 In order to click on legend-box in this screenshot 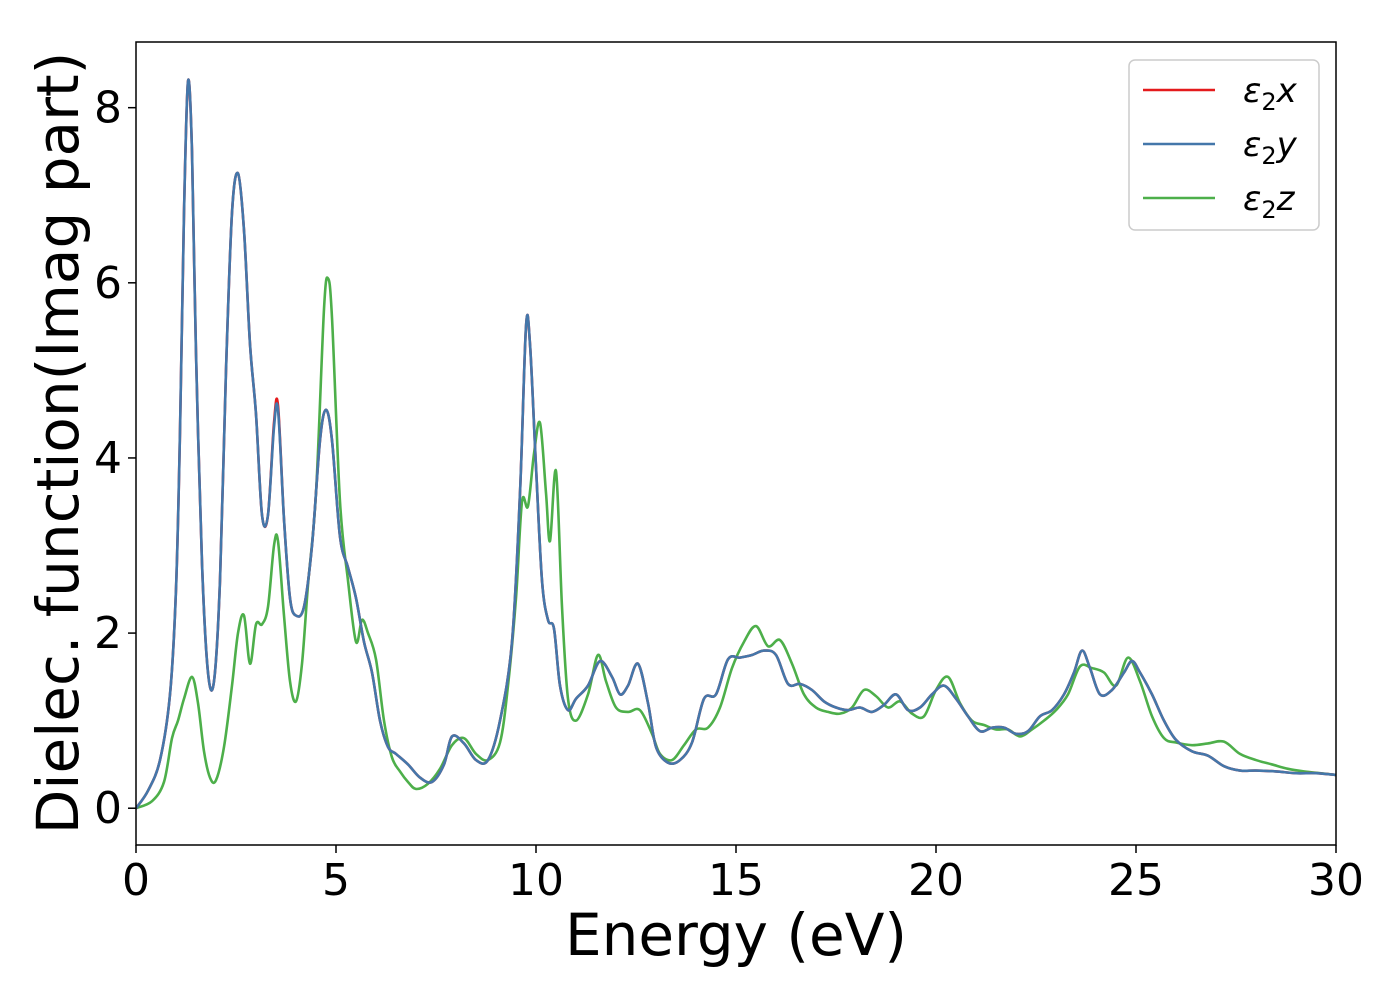, I will do `click(1224, 145)`.